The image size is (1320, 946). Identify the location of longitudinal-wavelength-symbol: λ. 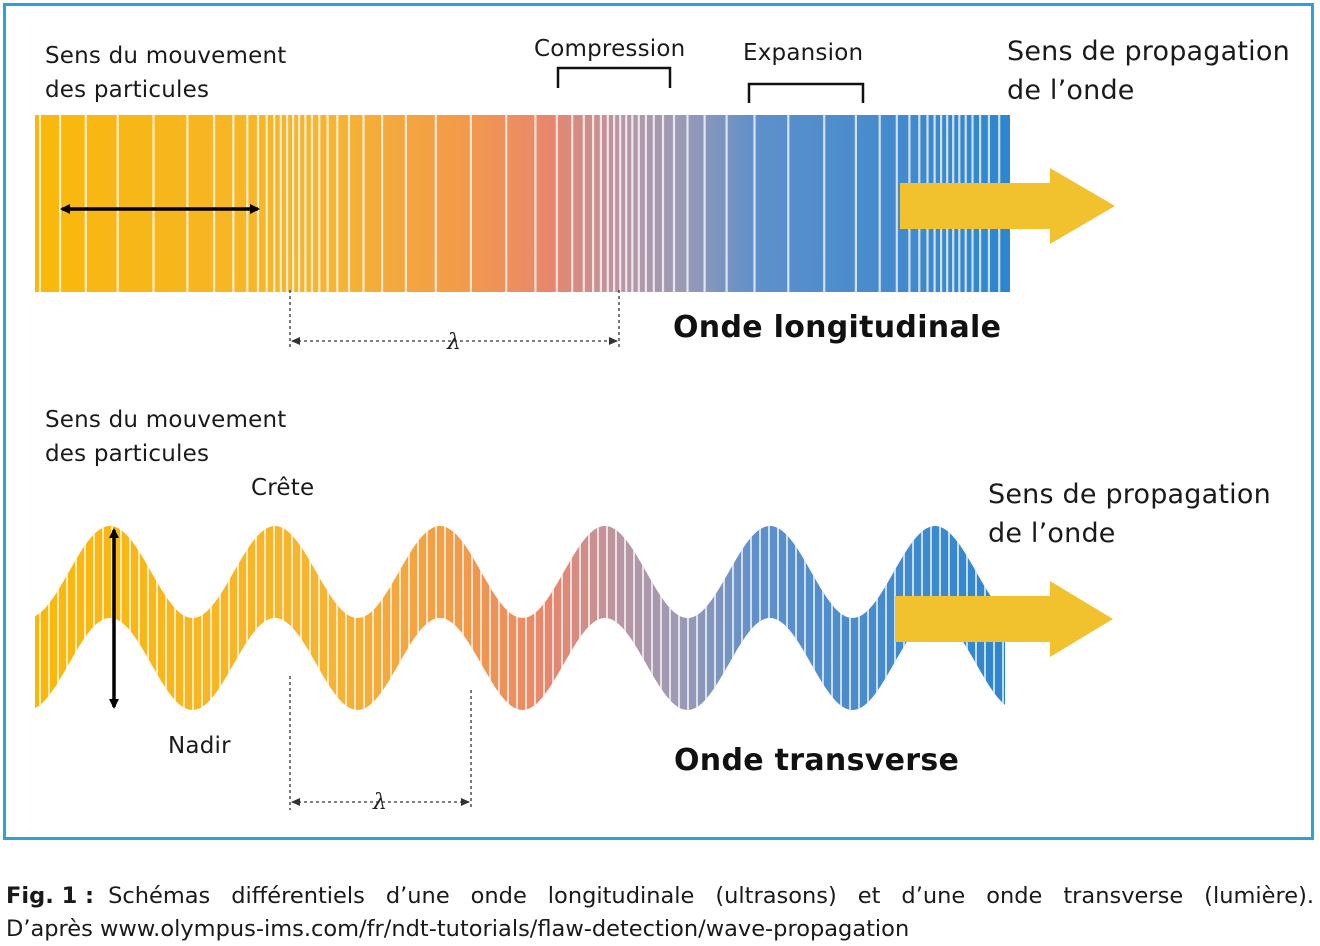
(454, 342).